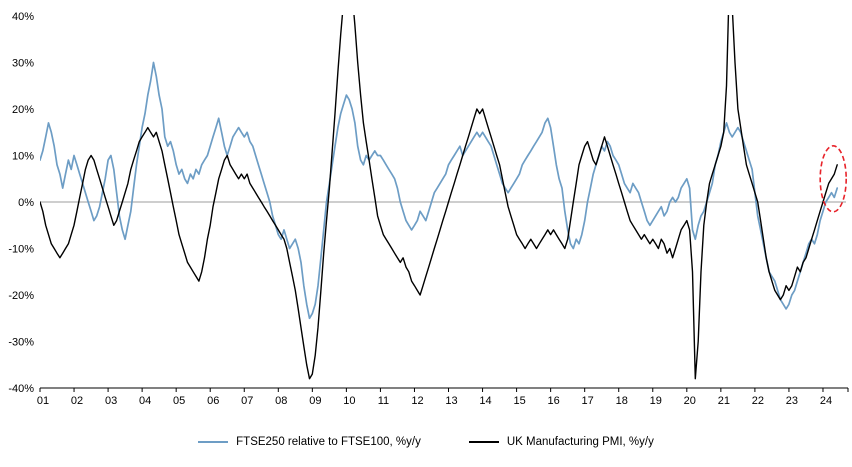 Image resolution: width=852 pixels, height=467 pixels. What do you see at coordinates (23, 17) in the screenshot?
I see `y-axis-label: 40%` at bounding box center [23, 17].